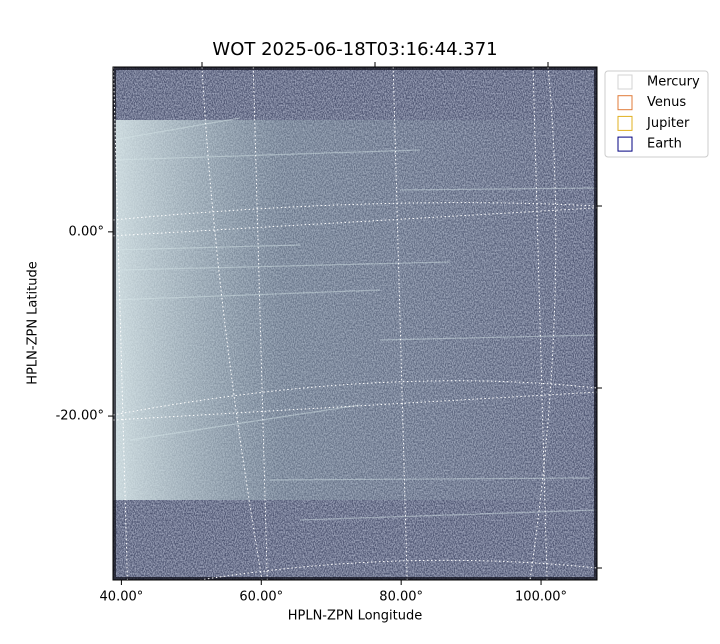  What do you see at coordinates (261, 597) in the screenshot?
I see `x-tick-label: 60.00°` at bounding box center [261, 597].